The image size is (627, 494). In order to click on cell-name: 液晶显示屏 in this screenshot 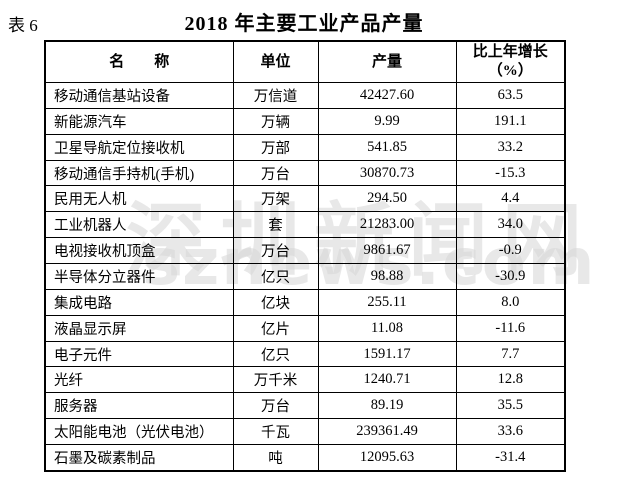, I will do `click(139, 328)`.